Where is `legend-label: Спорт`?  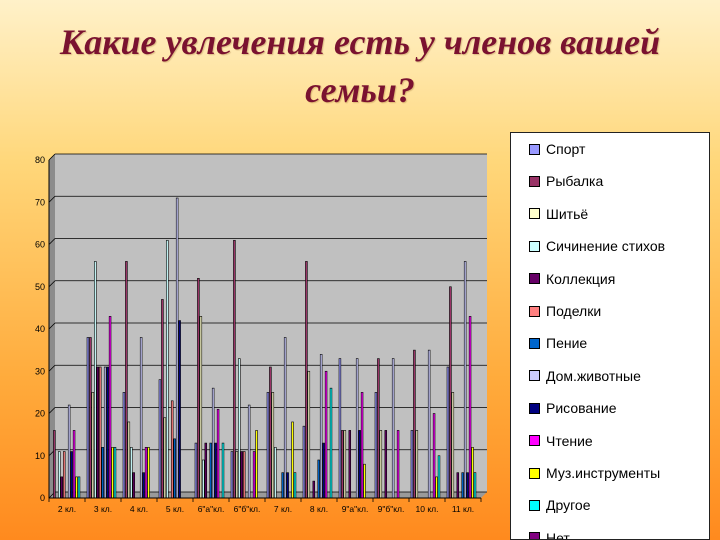 legend-label: Спорт is located at coordinates (566, 149).